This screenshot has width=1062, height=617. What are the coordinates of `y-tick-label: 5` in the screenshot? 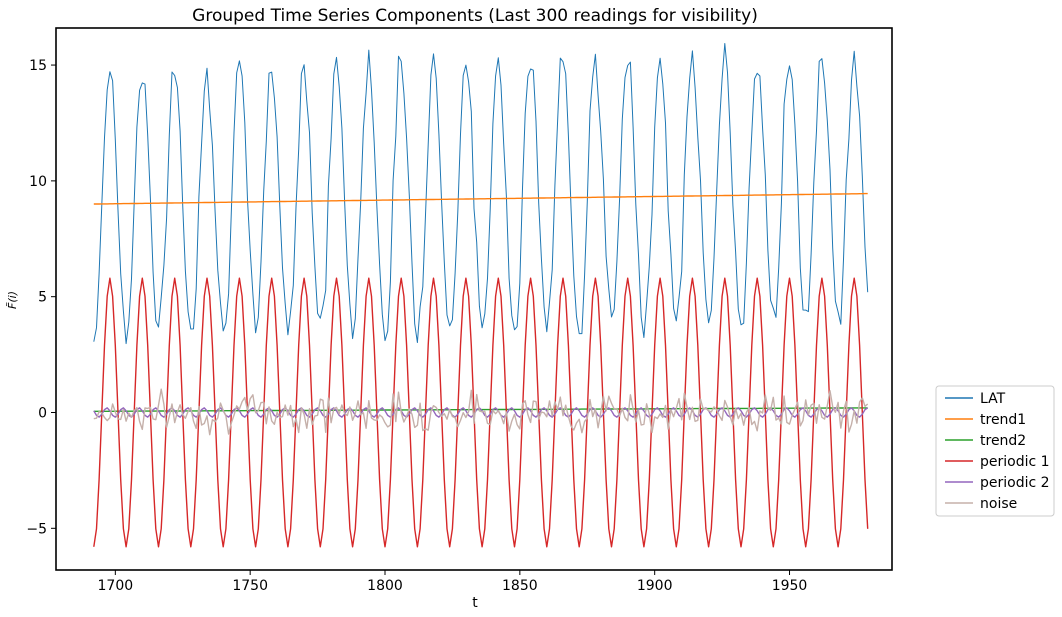 It's located at (42, 298).